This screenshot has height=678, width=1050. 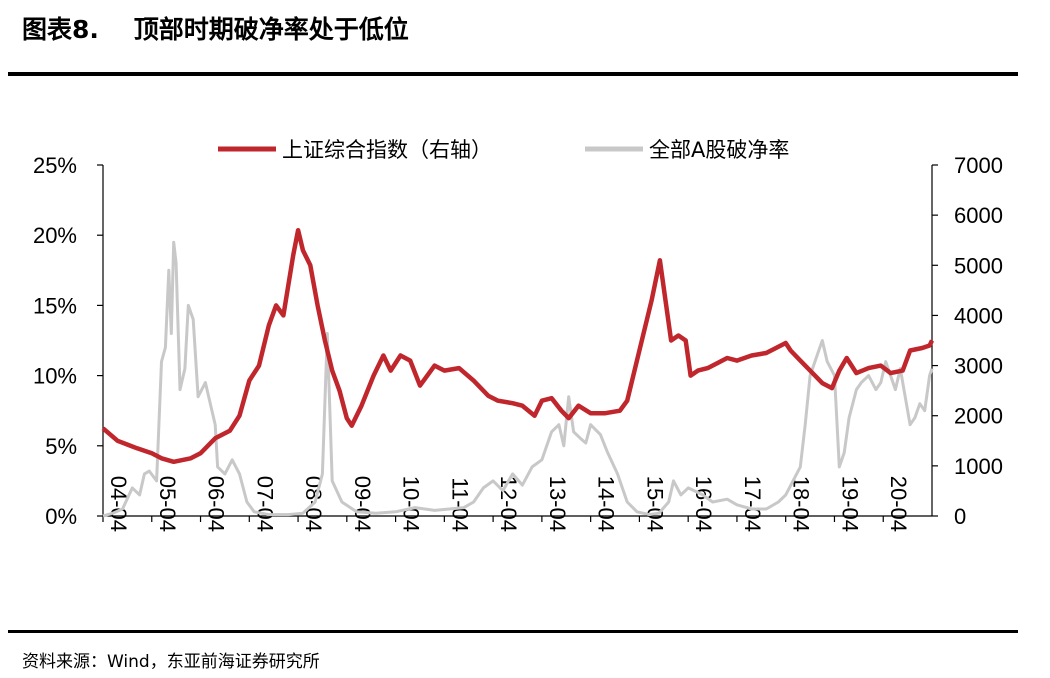 I want to click on left-tick-label: 20%, so click(x=55, y=235).